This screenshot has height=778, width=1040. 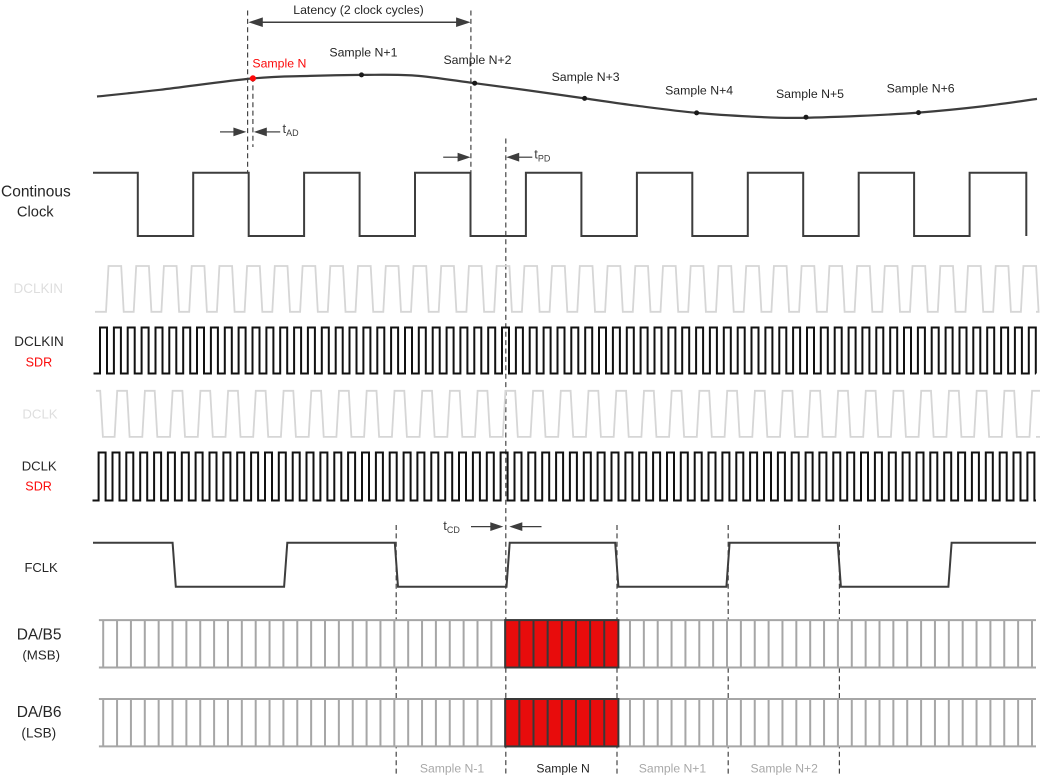 What do you see at coordinates (291, 129) in the screenshot?
I see `svg-text: tAD` at bounding box center [291, 129].